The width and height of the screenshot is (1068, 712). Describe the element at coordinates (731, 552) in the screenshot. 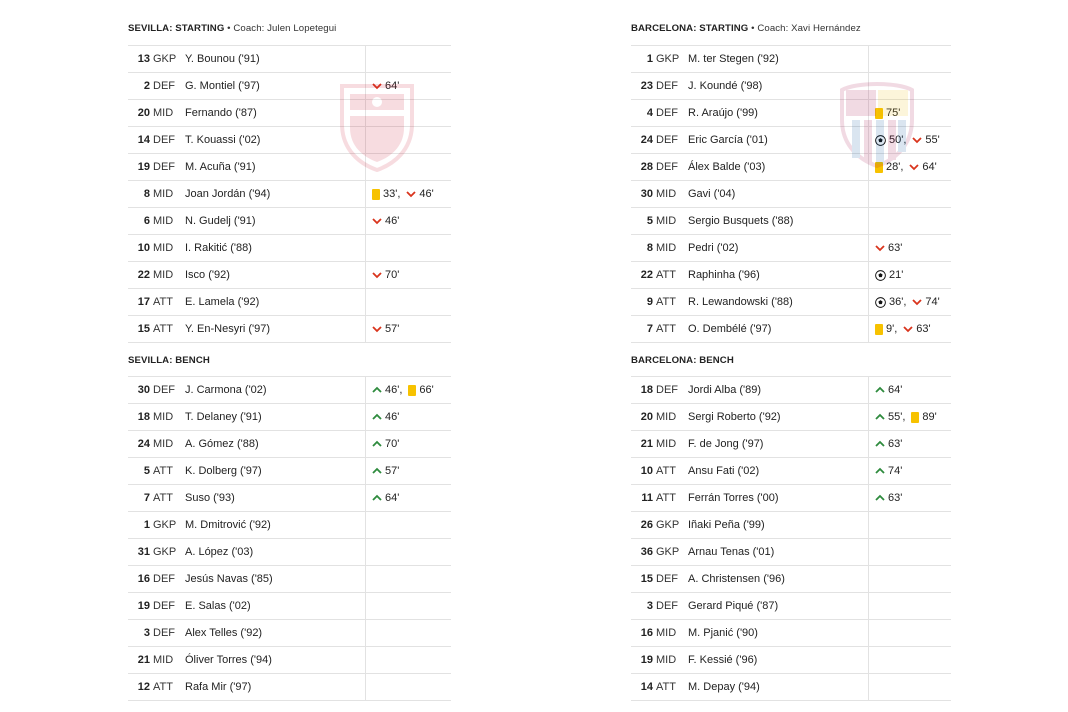

I see `player-name: Arnau Tenas ('01)` at that location.